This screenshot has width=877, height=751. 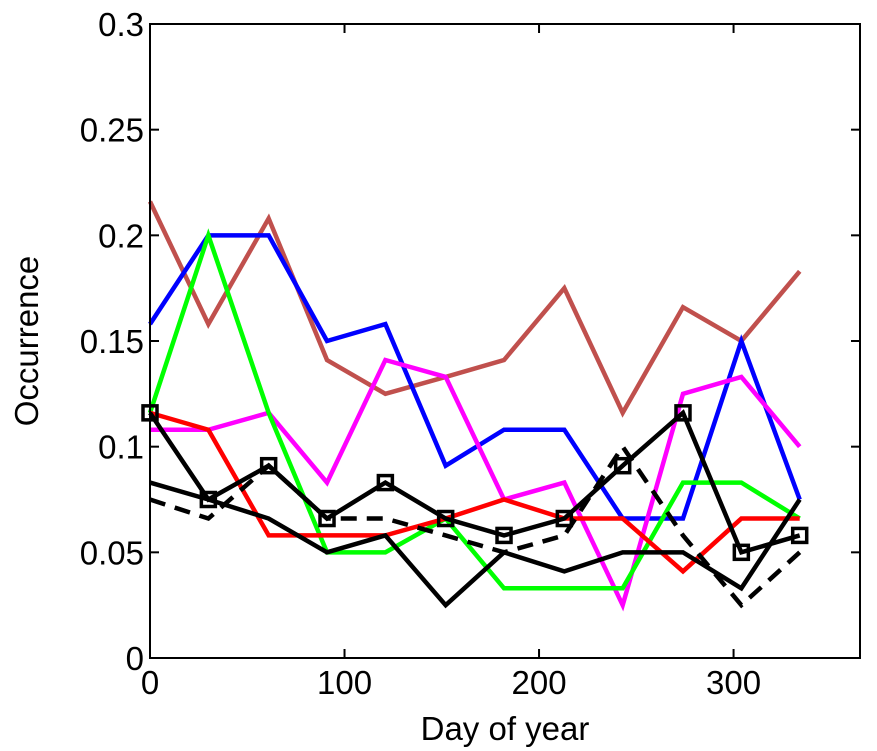 I want to click on y-tick-label: 0.3, so click(x=121, y=24).